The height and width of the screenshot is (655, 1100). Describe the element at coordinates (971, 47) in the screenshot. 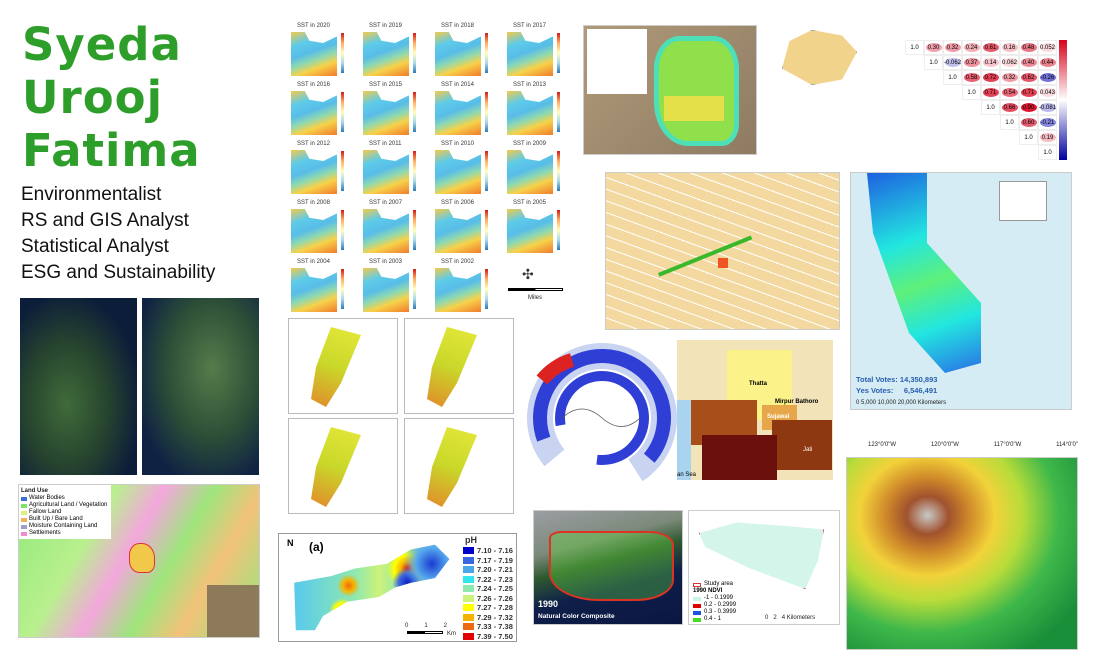

I see `correlation-value: 0.24` at that location.